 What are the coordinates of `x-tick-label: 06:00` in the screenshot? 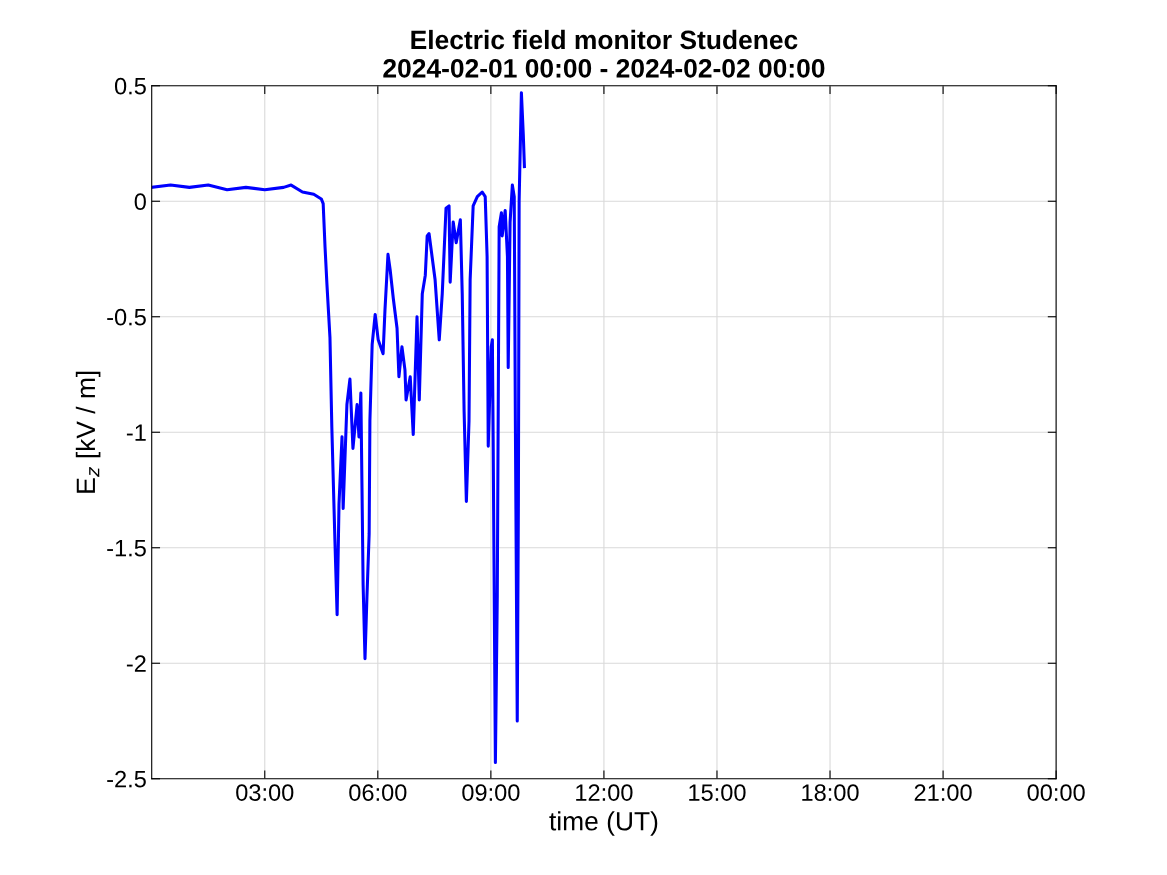 It's located at (378, 792).